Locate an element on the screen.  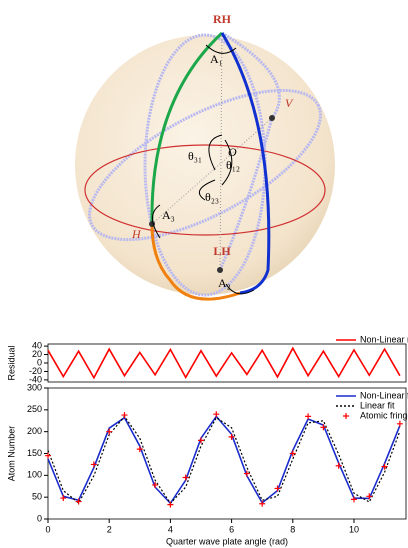
label-rh: RH is located at coordinates (222, 19).